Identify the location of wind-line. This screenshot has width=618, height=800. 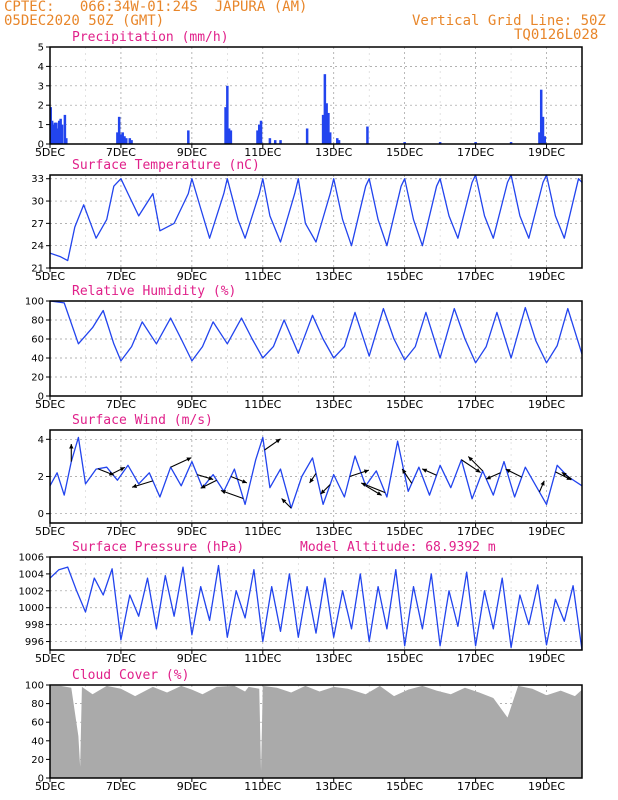
(316, 472).